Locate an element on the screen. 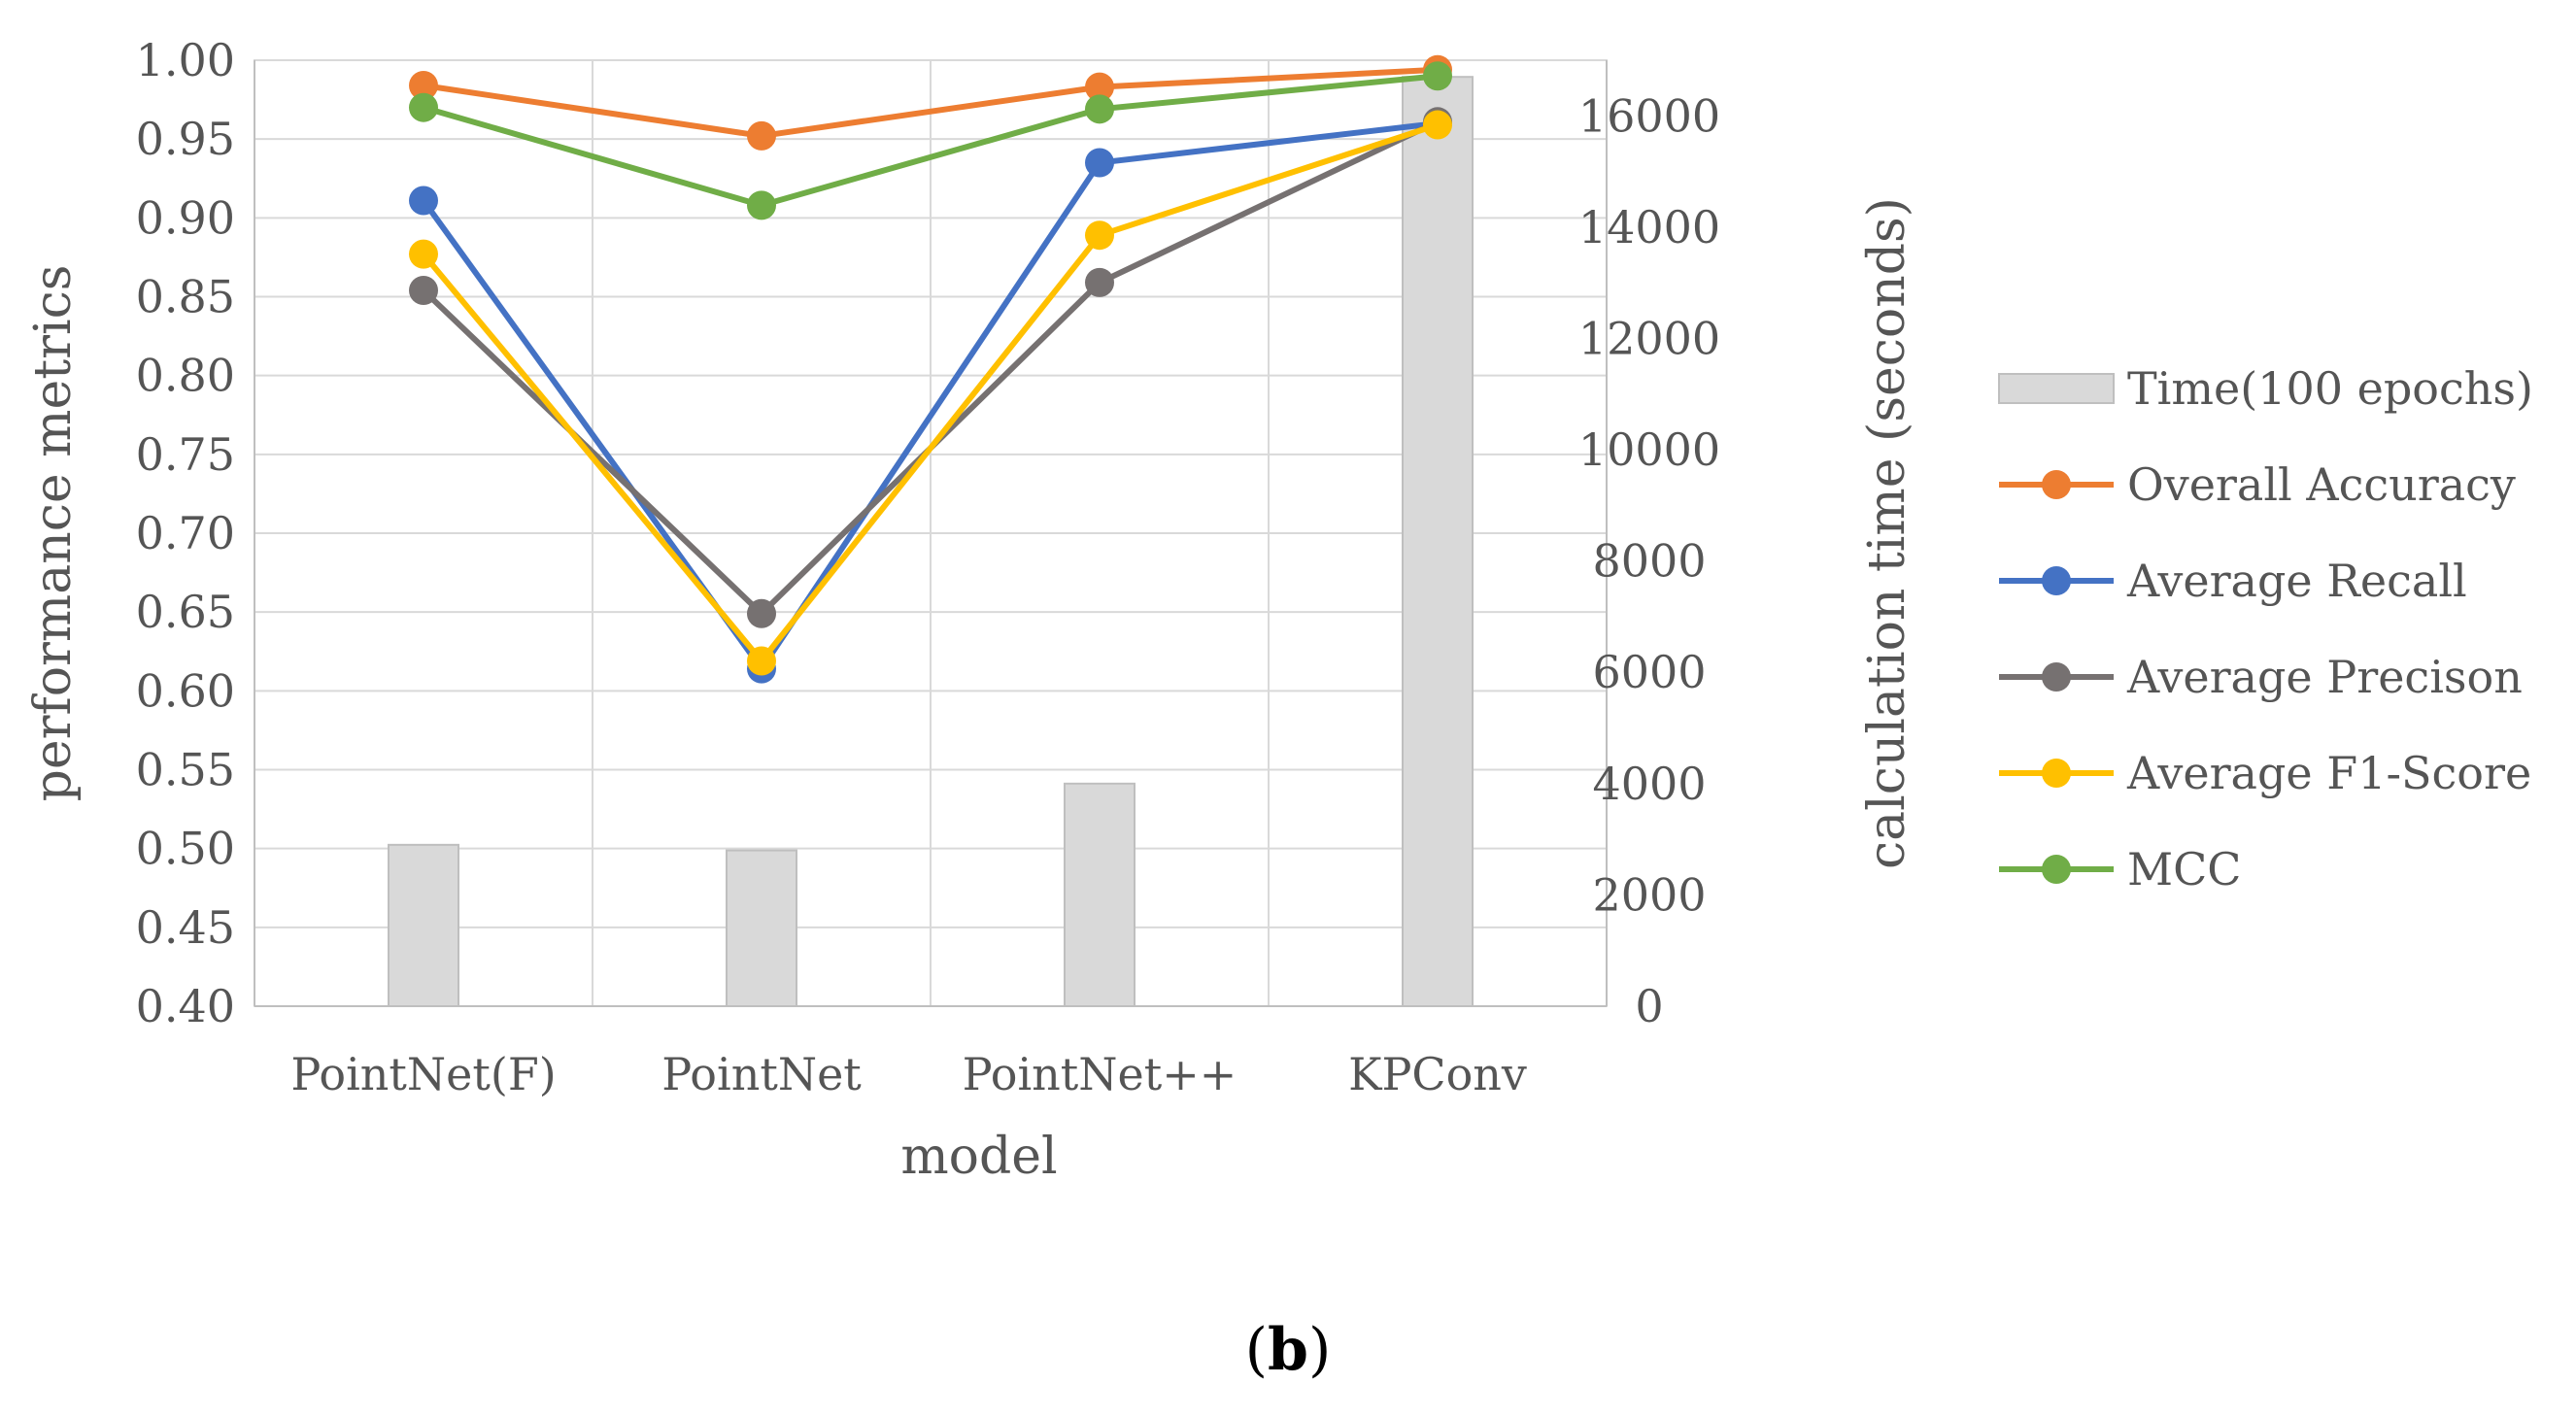  x-tick-label: KPConv is located at coordinates (1437, 1074).